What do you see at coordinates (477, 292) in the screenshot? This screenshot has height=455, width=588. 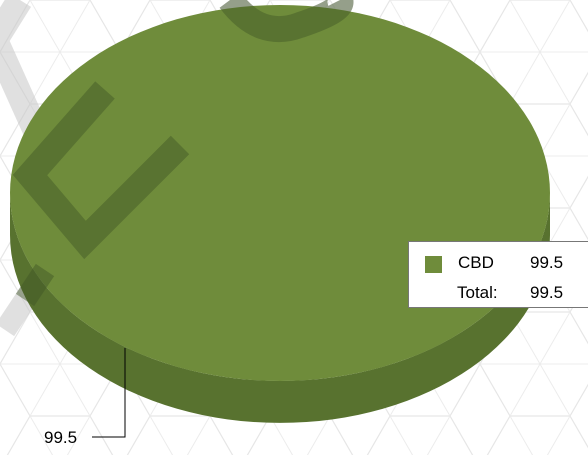 I see `legend-total-label: Total:` at bounding box center [477, 292].